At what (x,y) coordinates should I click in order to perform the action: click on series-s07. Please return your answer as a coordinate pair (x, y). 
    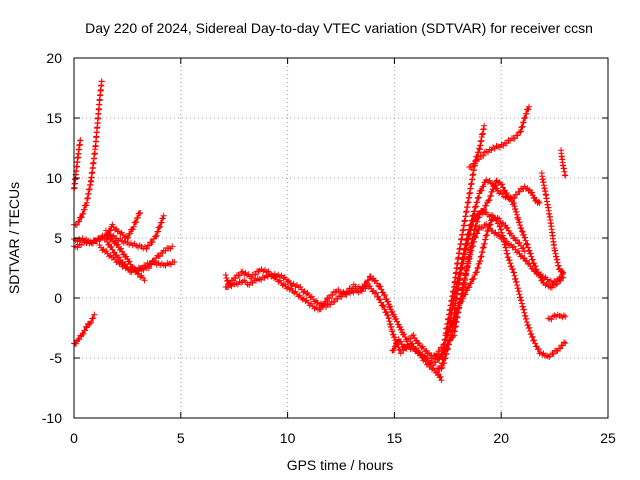
    Looking at the image, I should click on (137, 259).